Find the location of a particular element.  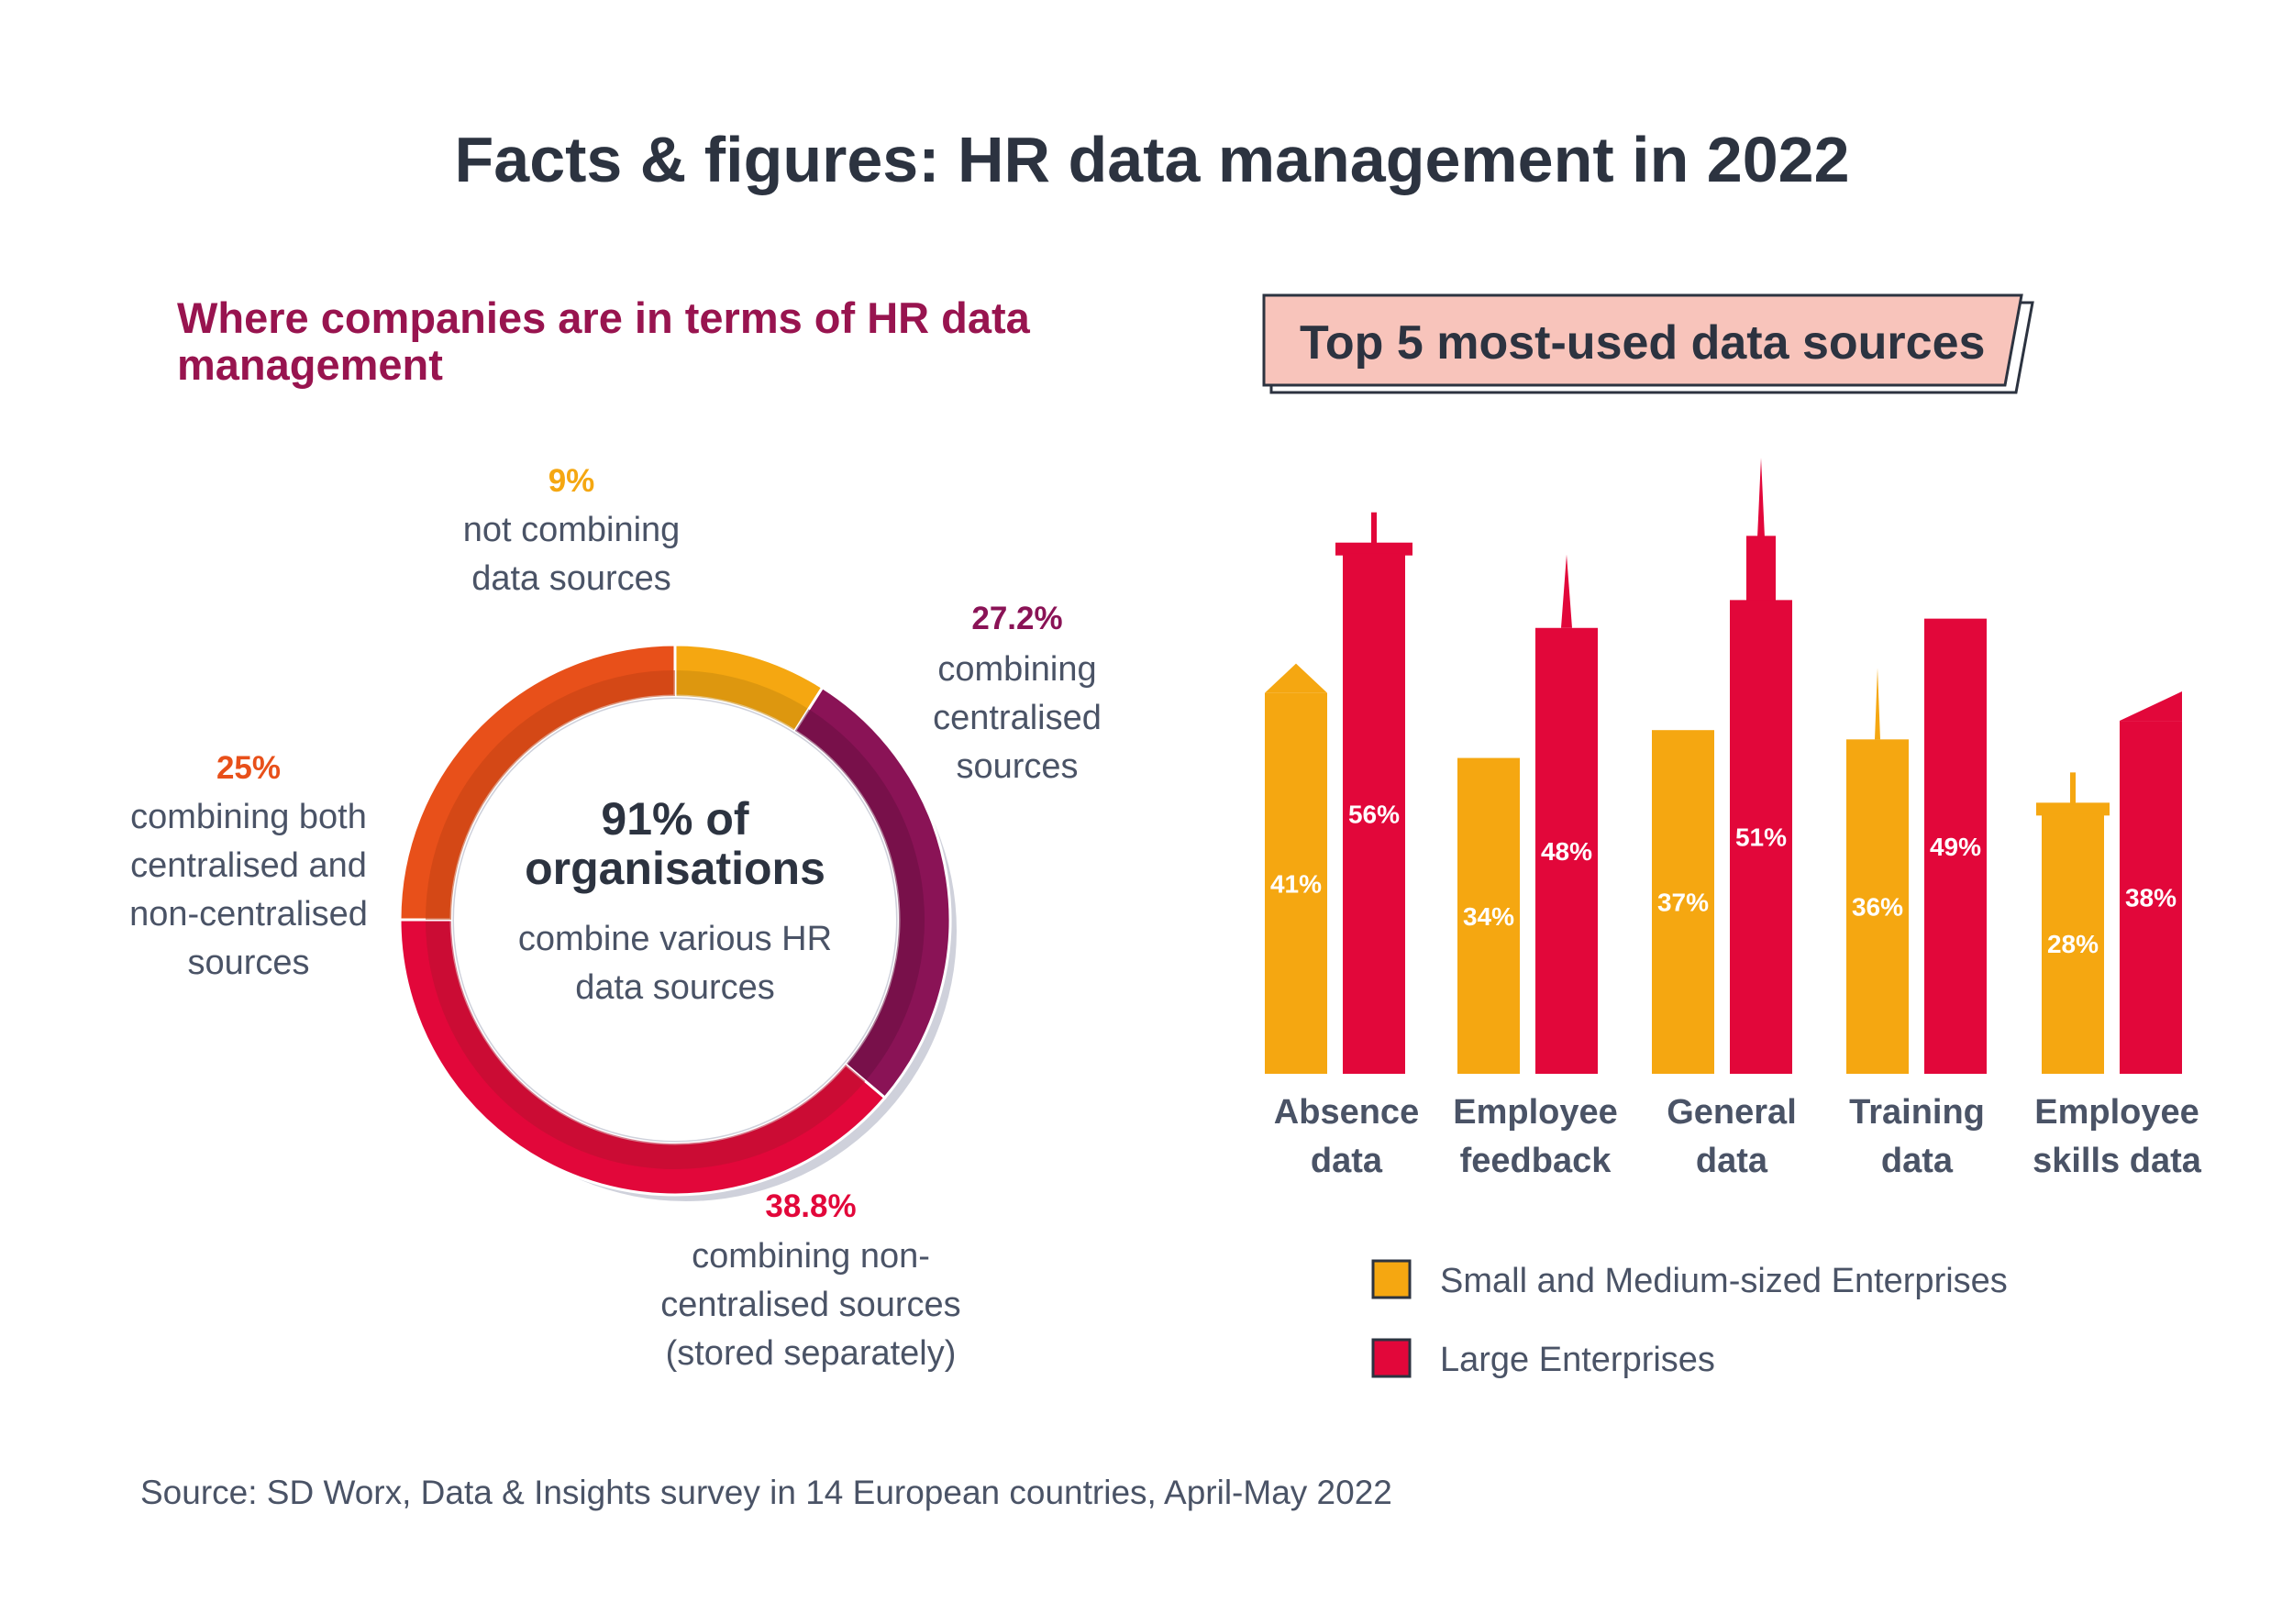

segment-desc: combining is located at coordinates (1016, 669).